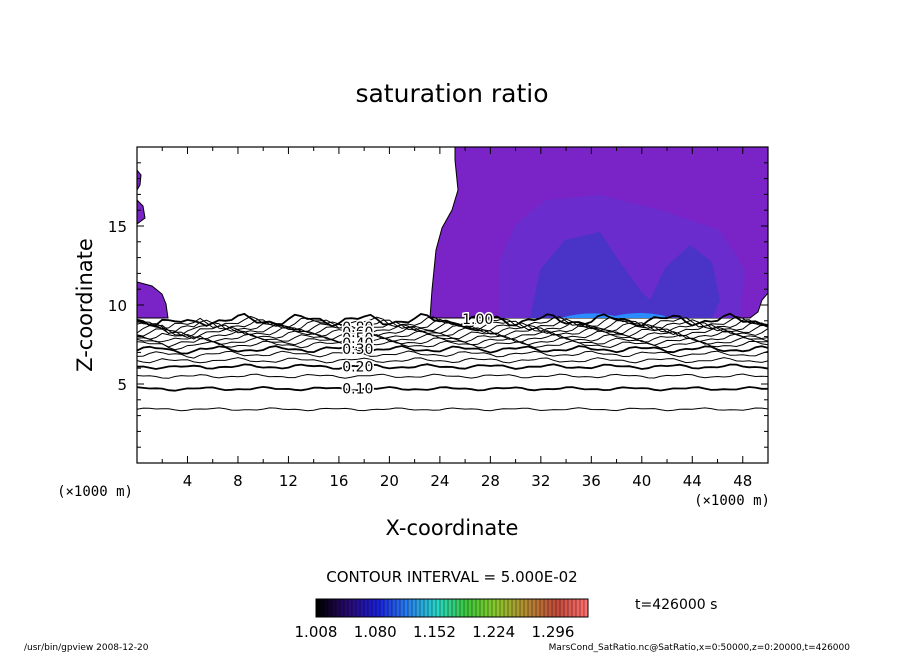  I want to click on contour-lines, so click(452, 362).